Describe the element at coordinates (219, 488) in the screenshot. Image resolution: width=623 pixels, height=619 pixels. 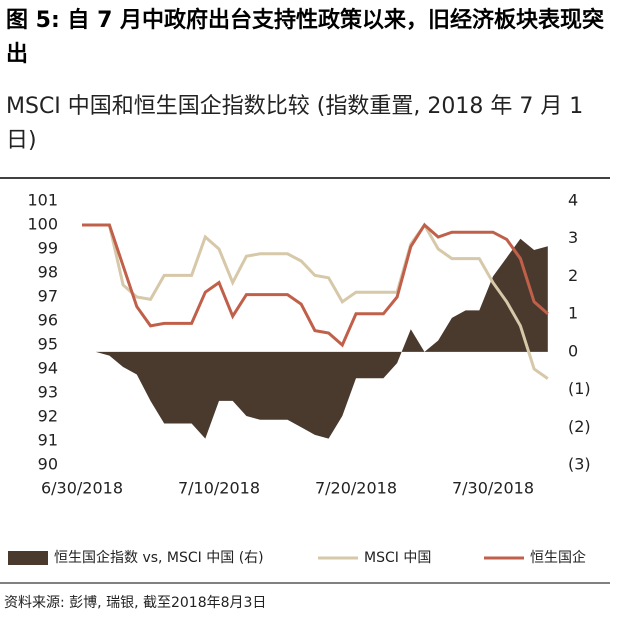
I see `x-tick-label: 7/10/2018` at that location.